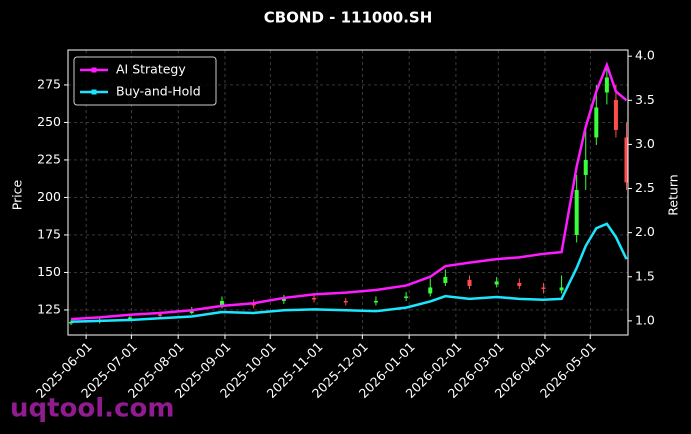 The height and width of the screenshot is (434, 691). What do you see at coordinates (49, 196) in the screenshot?
I see `y-tick-label: 200` at bounding box center [49, 196].